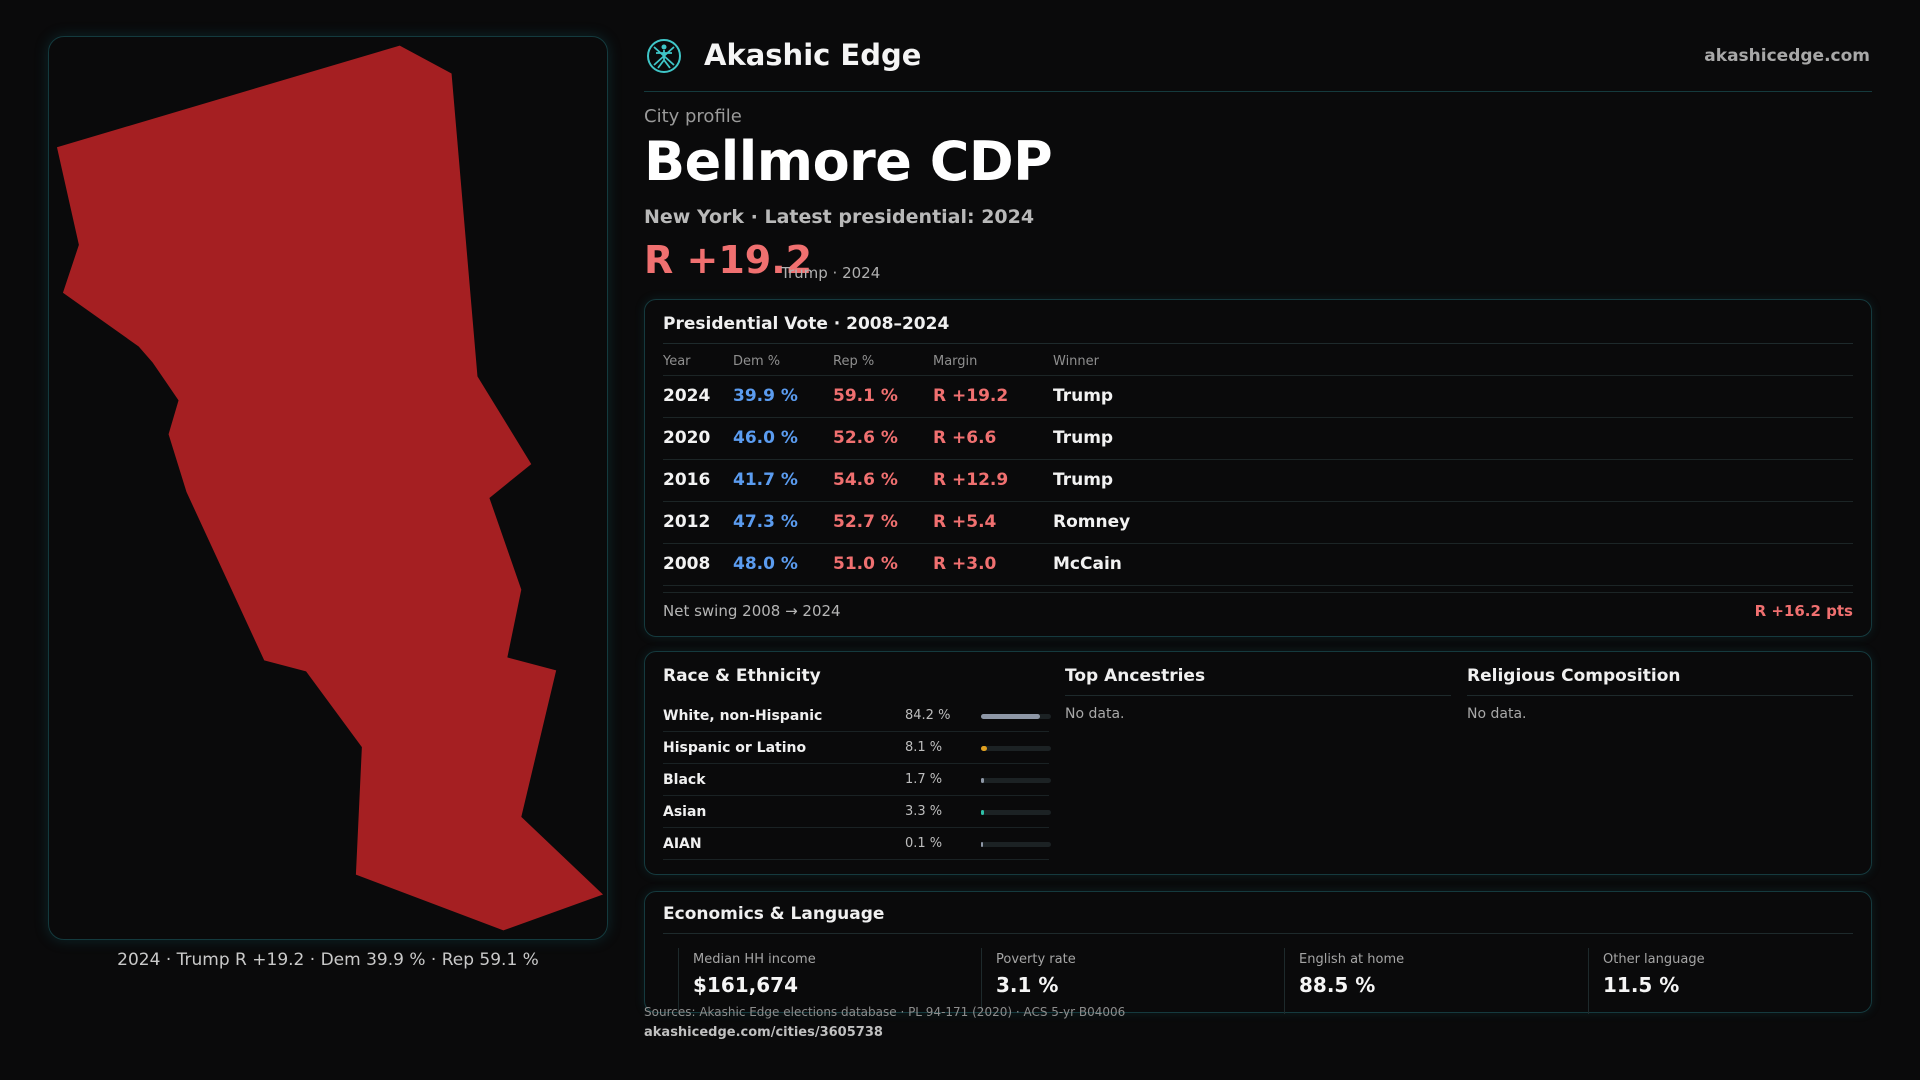  I want to click on cell-margin: R +5.4, so click(993, 522).